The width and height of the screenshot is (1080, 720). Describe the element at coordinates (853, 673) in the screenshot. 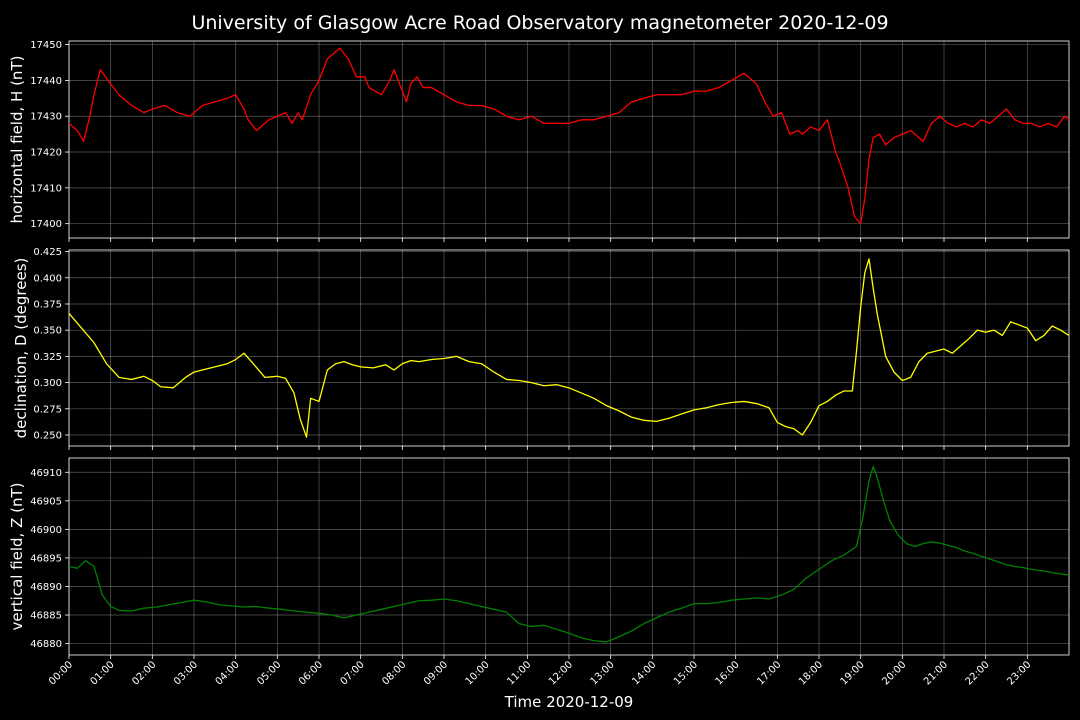

I see `time-tick-label: 19:00` at that location.